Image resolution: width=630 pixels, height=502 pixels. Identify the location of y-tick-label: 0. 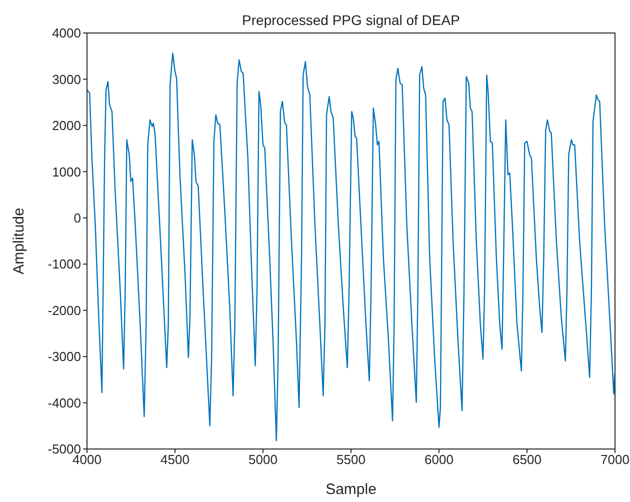
(77, 218).